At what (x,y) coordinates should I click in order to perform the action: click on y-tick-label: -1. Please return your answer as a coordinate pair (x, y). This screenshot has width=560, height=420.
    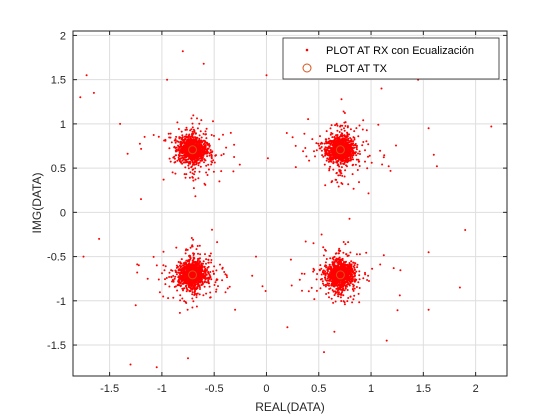
    Looking at the image, I should click on (61, 302).